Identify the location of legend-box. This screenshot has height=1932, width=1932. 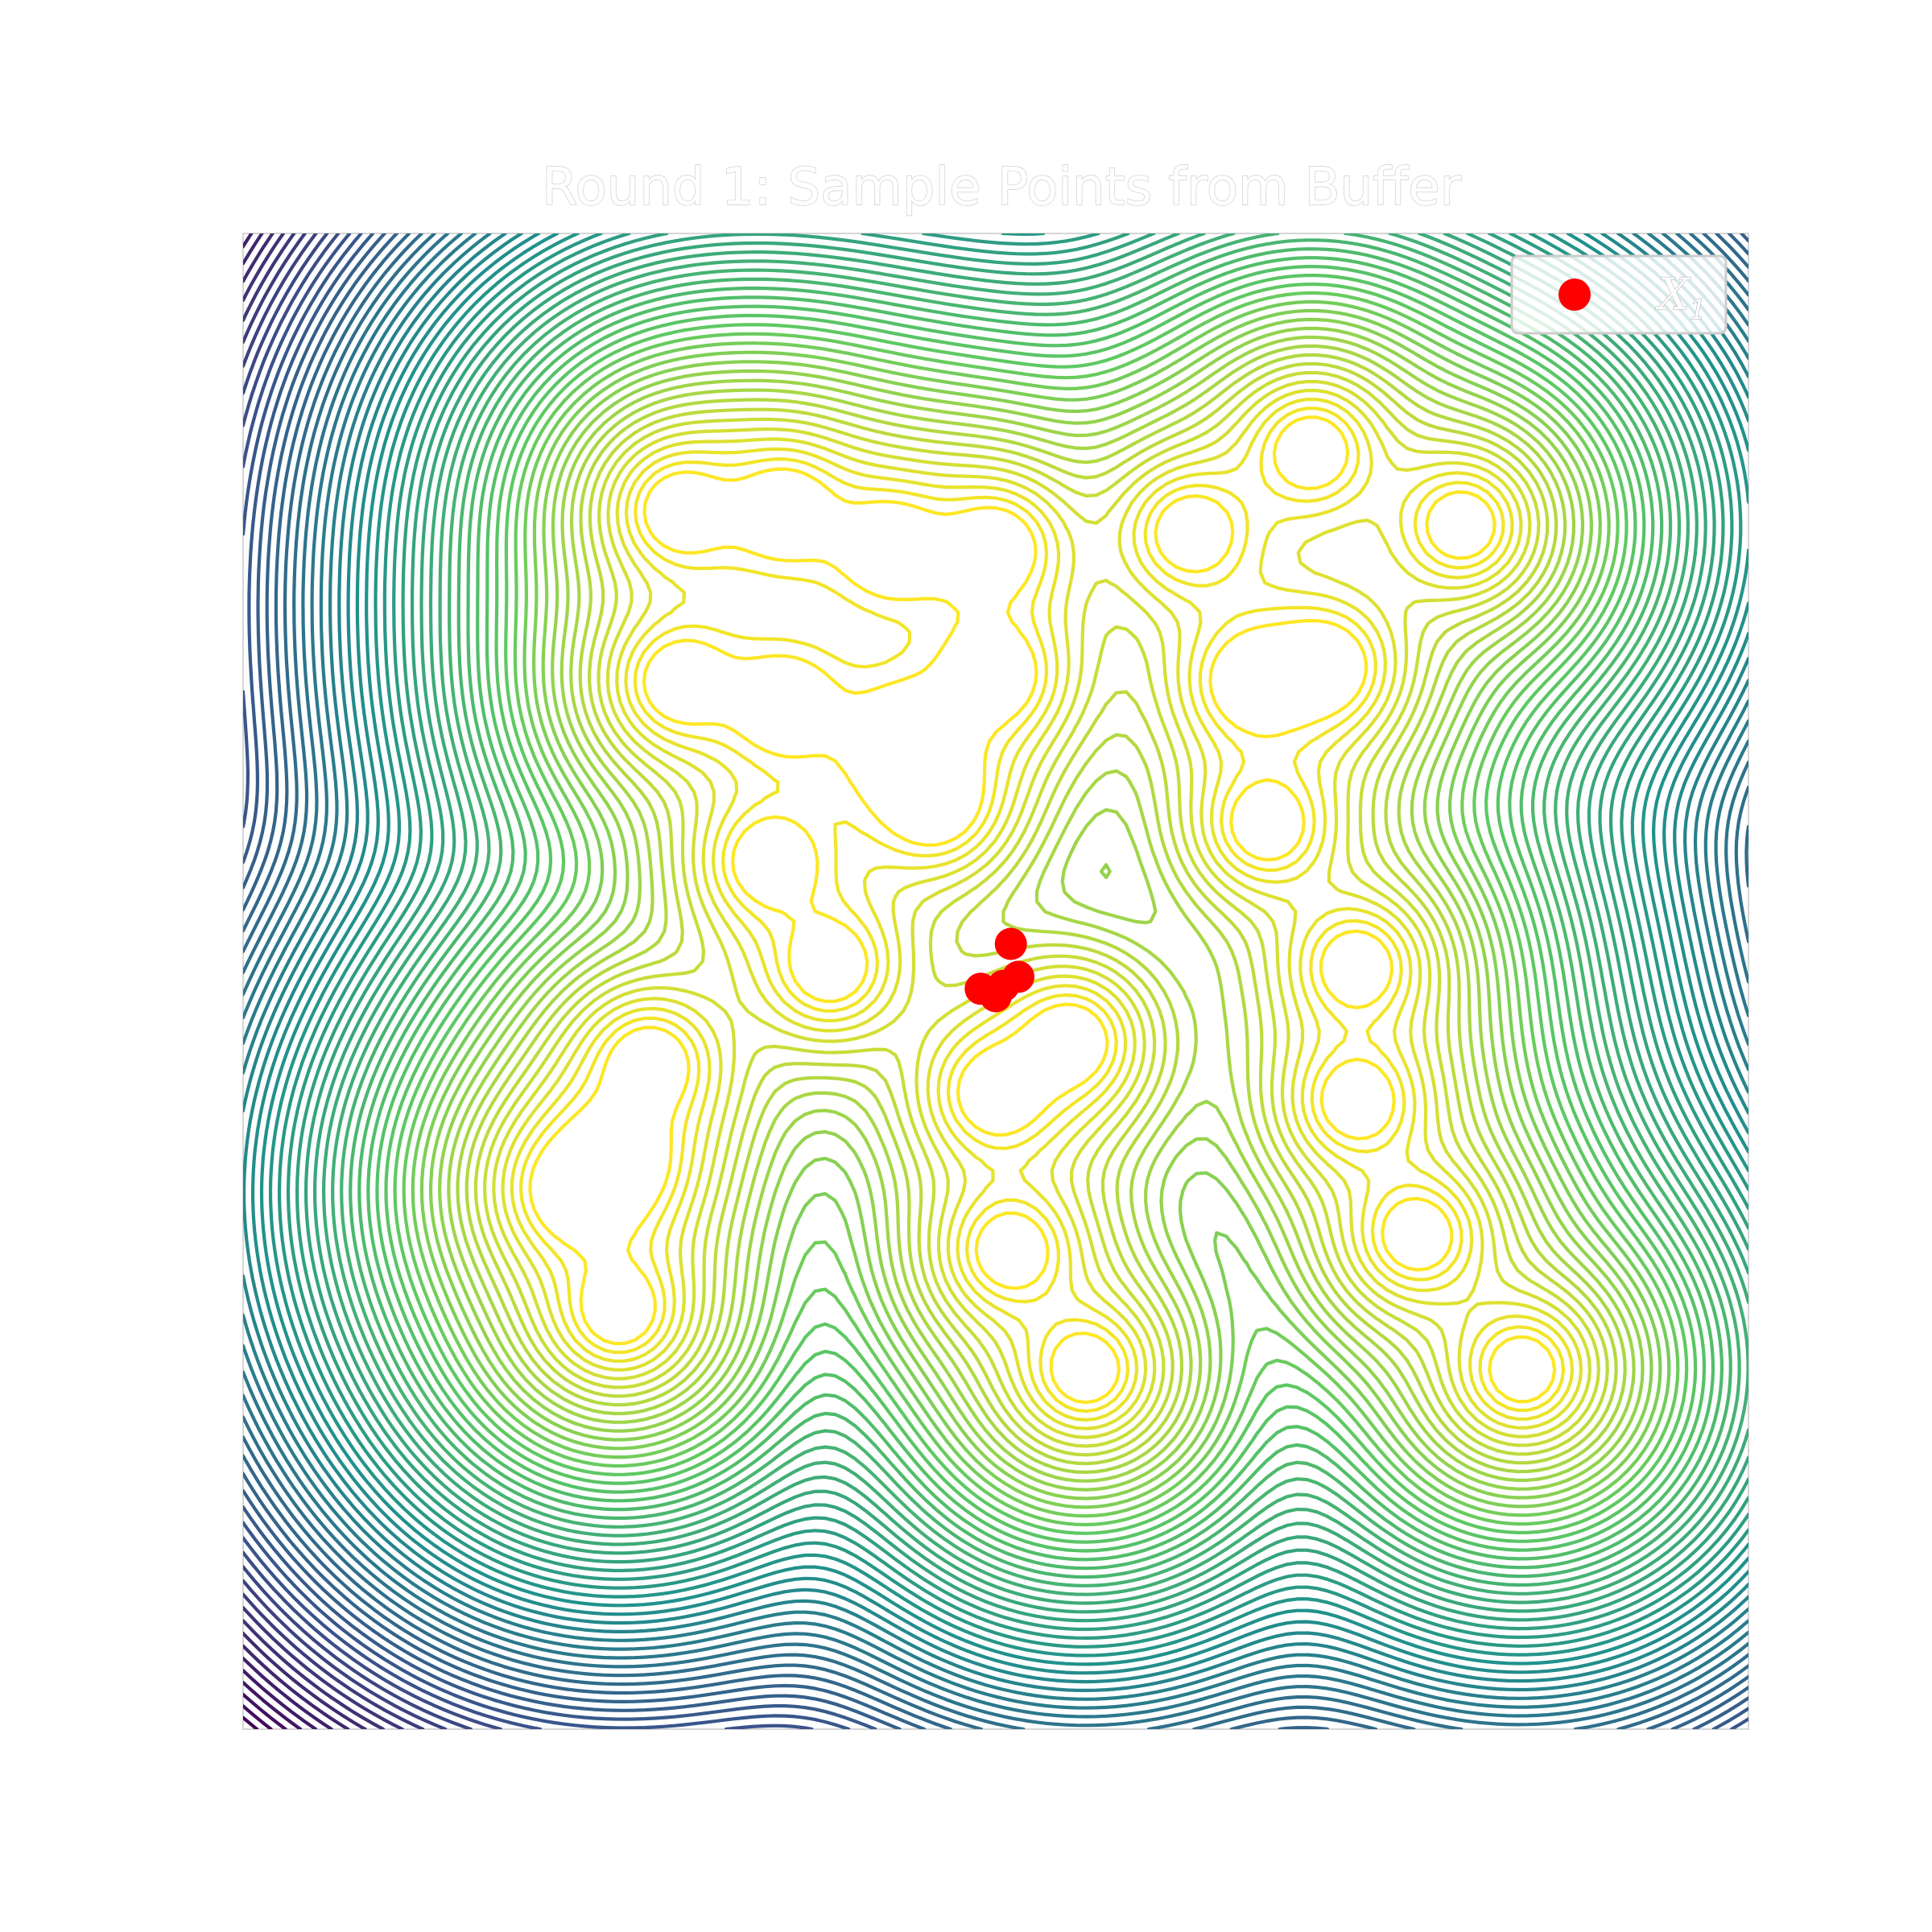
(1619, 294).